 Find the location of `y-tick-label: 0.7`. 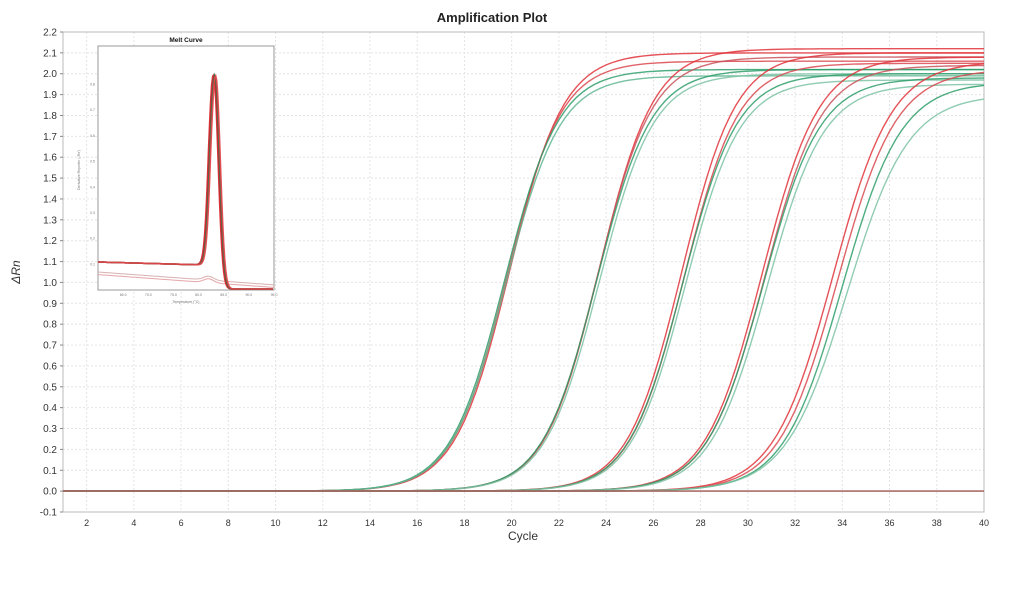

y-tick-label: 0.7 is located at coordinates (50, 346).